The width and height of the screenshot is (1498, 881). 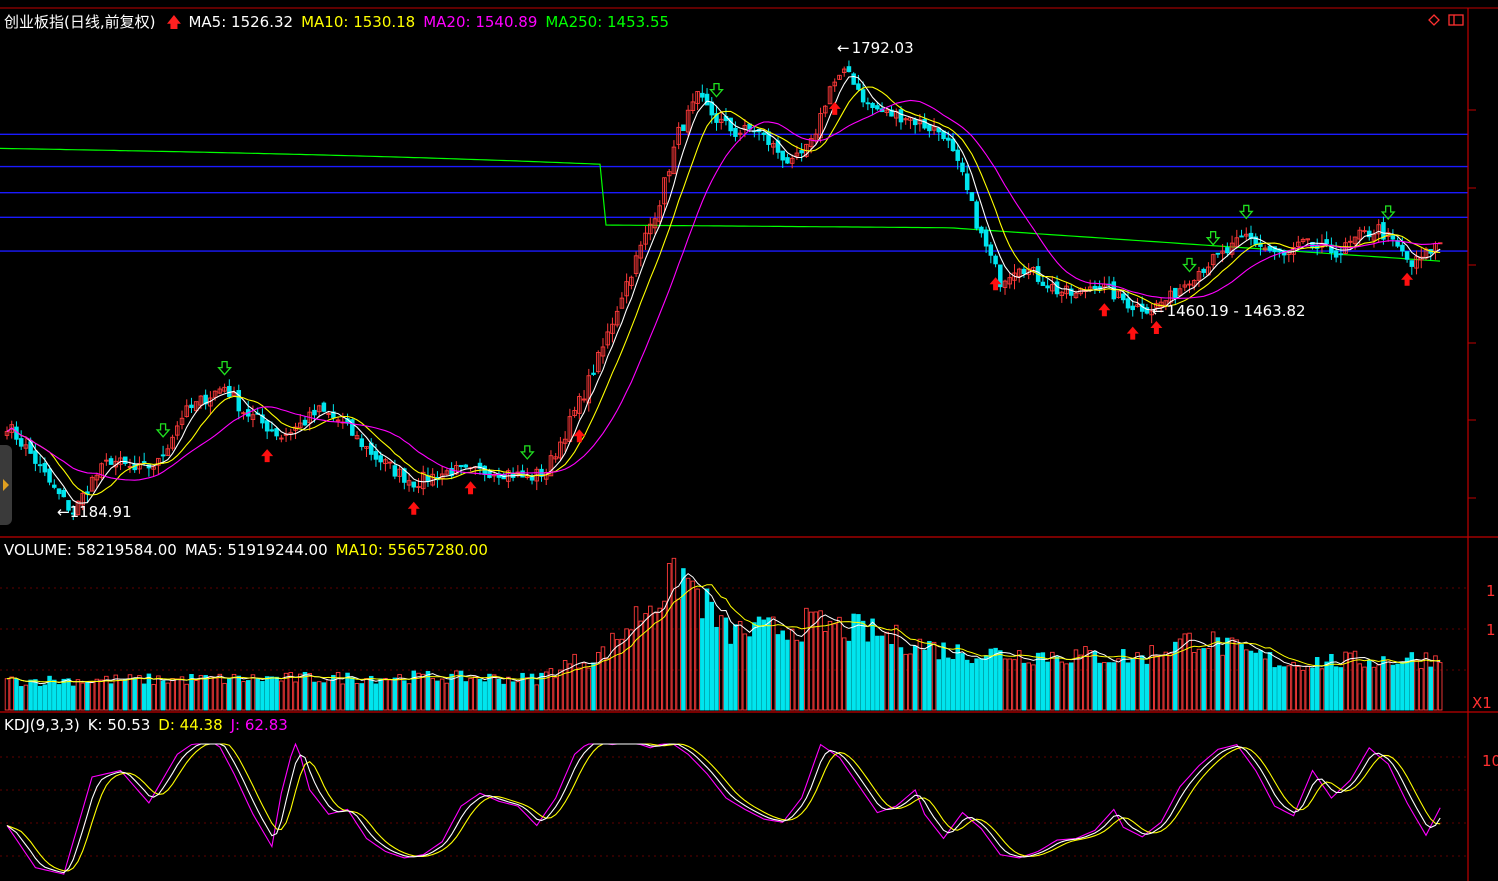 I want to click on chart-title: 创业板指(日线,前复权), so click(x=80, y=22).